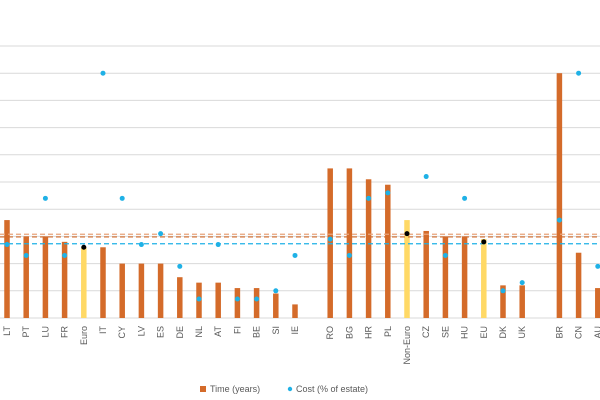 This screenshot has width=600, height=400. I want to click on x-tick-label-fr: FR, so click(65, 332).